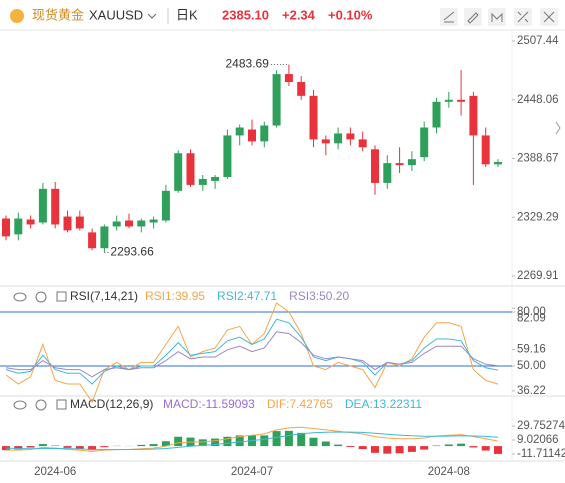  Describe the element at coordinates (252, 472) in the screenshot. I see `x-tick-label: 2024-07` at that location.